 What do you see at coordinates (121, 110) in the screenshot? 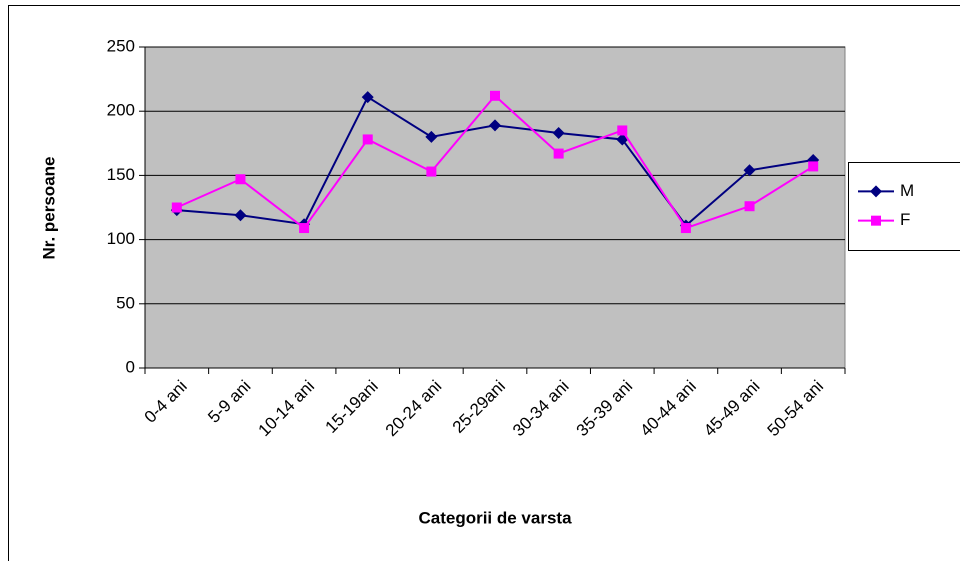
I see `y-tick-label: 200` at bounding box center [121, 110].